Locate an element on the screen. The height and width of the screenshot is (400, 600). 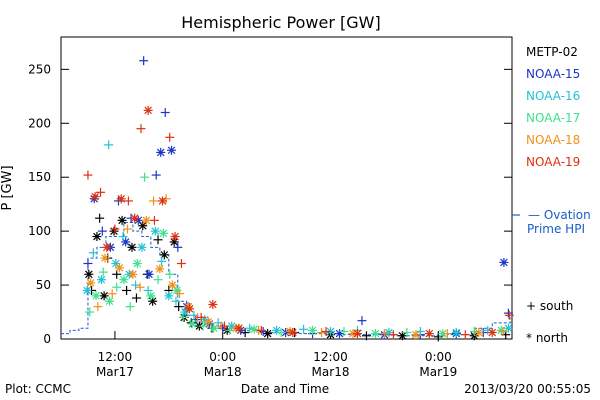
chart-title: Hemispheric Power [GW] is located at coordinates (280, 22).